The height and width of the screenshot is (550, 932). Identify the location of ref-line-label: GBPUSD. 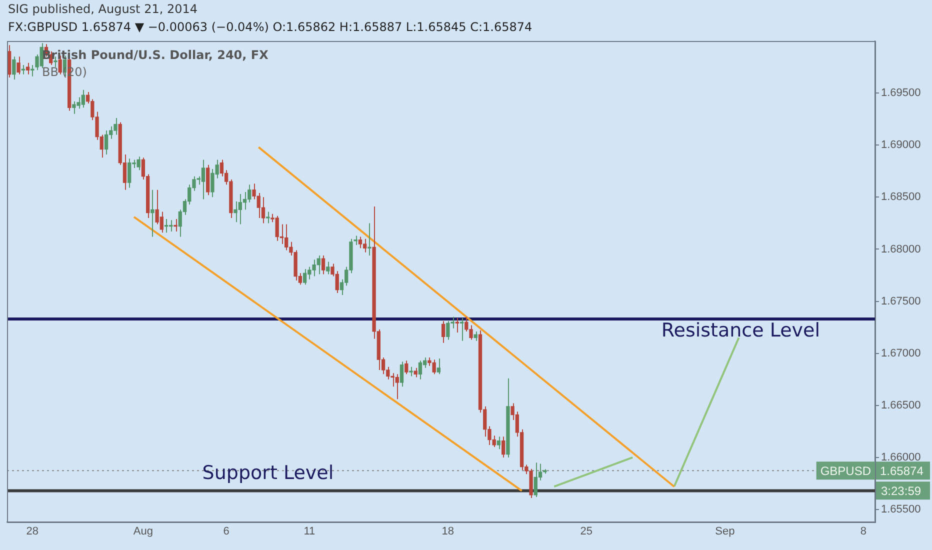
(846, 471).